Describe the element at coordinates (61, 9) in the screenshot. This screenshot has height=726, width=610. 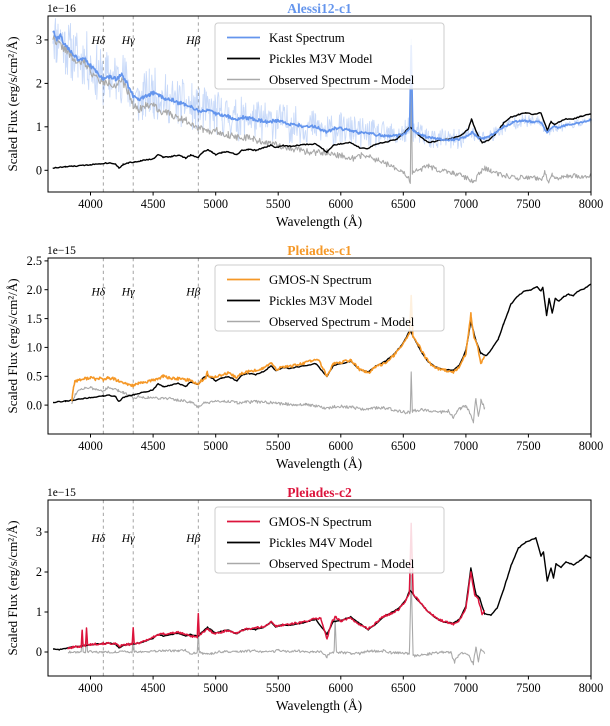
I see `y-axis-offset-label: 1e−16` at that location.